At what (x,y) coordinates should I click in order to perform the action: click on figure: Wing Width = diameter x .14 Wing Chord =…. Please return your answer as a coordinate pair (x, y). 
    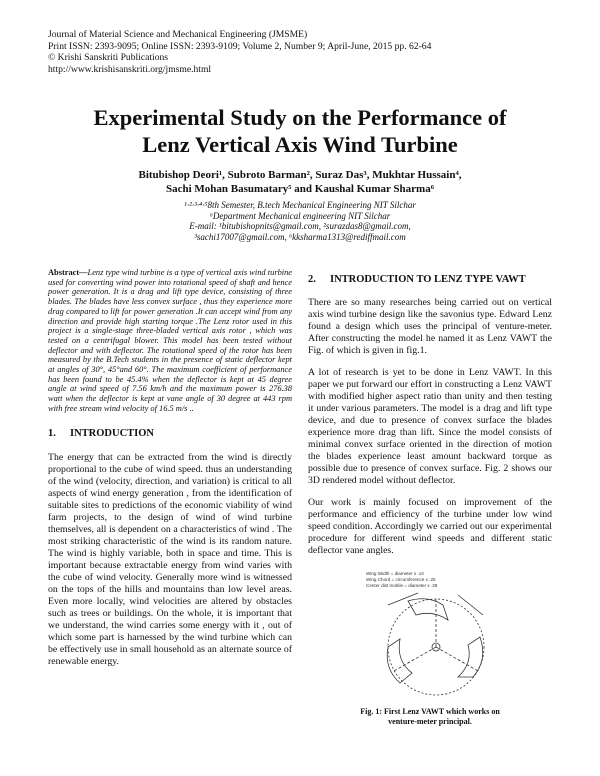
    Looking at the image, I should click on (425, 633).